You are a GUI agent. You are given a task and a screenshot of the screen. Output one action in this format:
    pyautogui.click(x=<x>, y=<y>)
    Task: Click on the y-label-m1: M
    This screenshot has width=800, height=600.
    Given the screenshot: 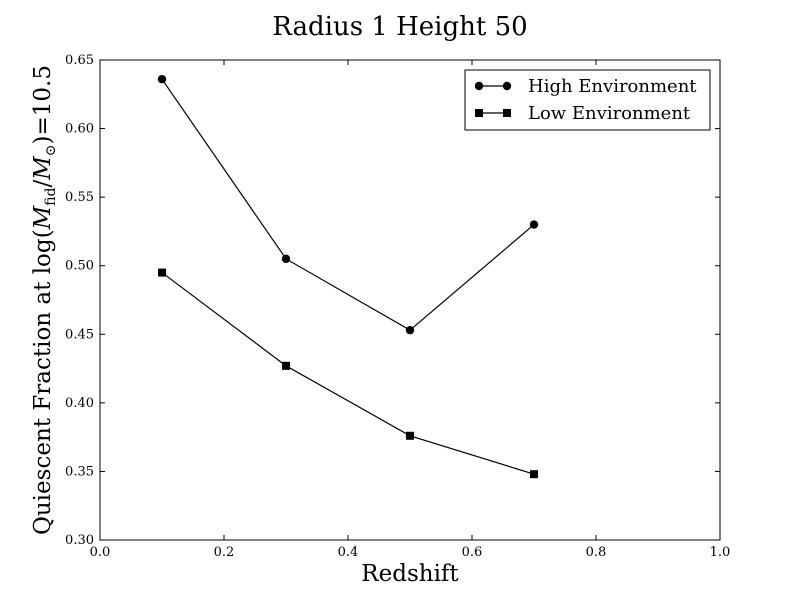 What is the action you would take?
    pyautogui.click(x=43, y=217)
    